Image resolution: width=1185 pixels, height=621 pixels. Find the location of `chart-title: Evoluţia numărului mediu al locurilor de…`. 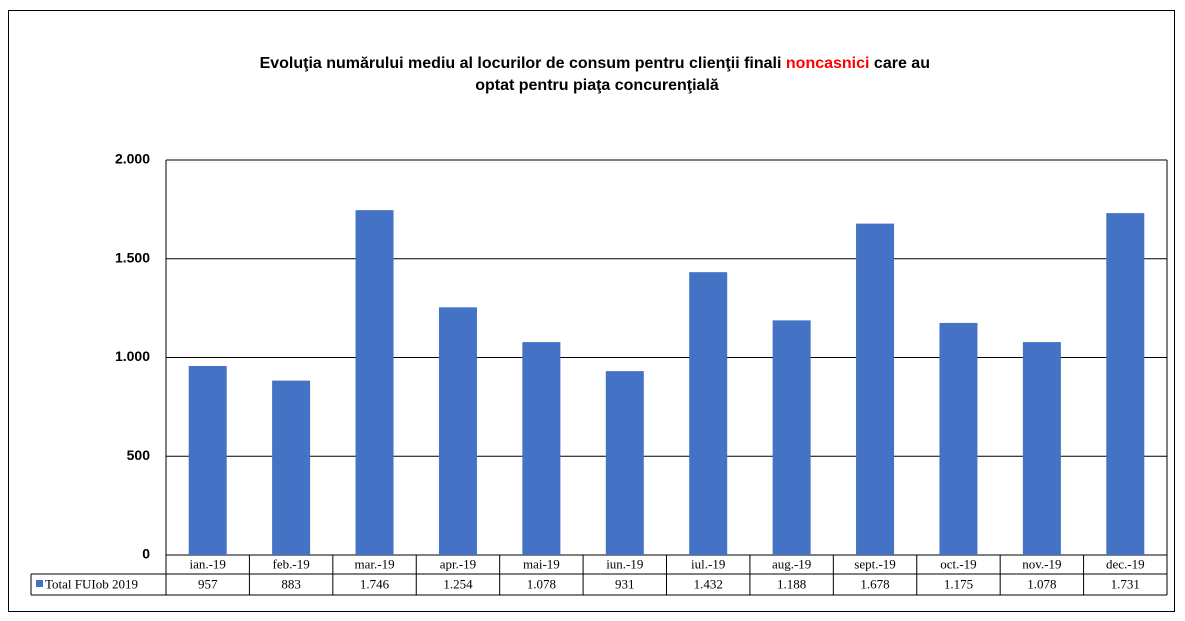

chart-title: Evoluţia numărului mediu al locurilor de… is located at coordinates (597, 74).